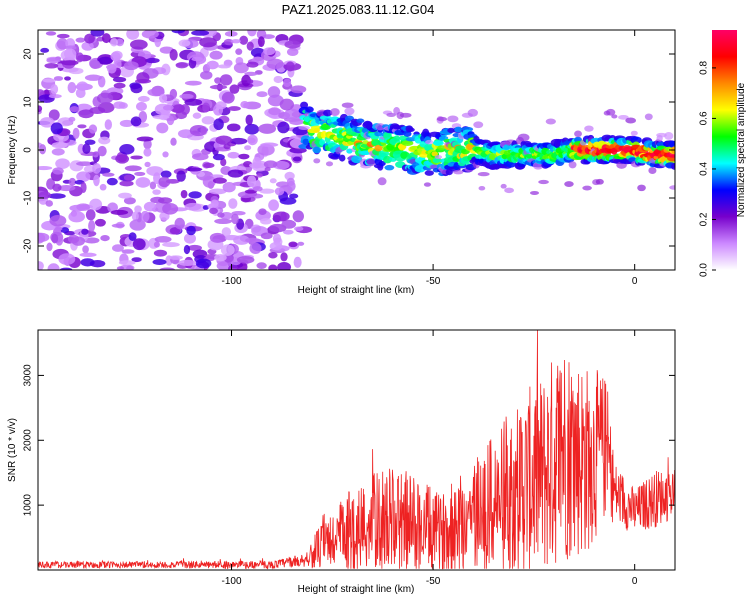 Image resolution: width=750 pixels, height=600 pixels. Describe the element at coordinates (704, 219) in the screenshot. I see `colorbar-tick-label: 0.2` at that location.